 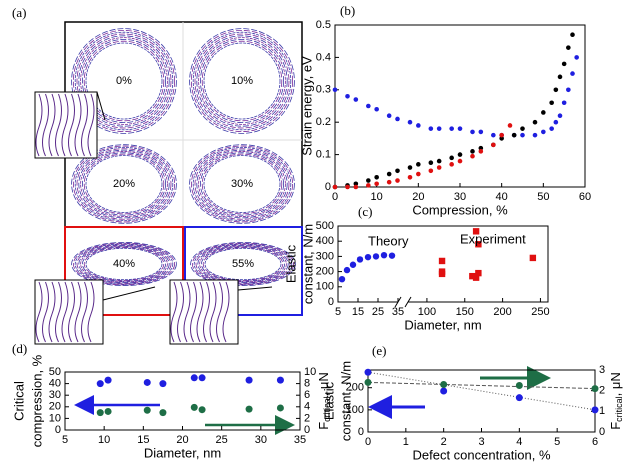 What do you see at coordinates (323, 25) in the screenshot?
I see `y-tick-label: 0.5` at bounding box center [323, 25].